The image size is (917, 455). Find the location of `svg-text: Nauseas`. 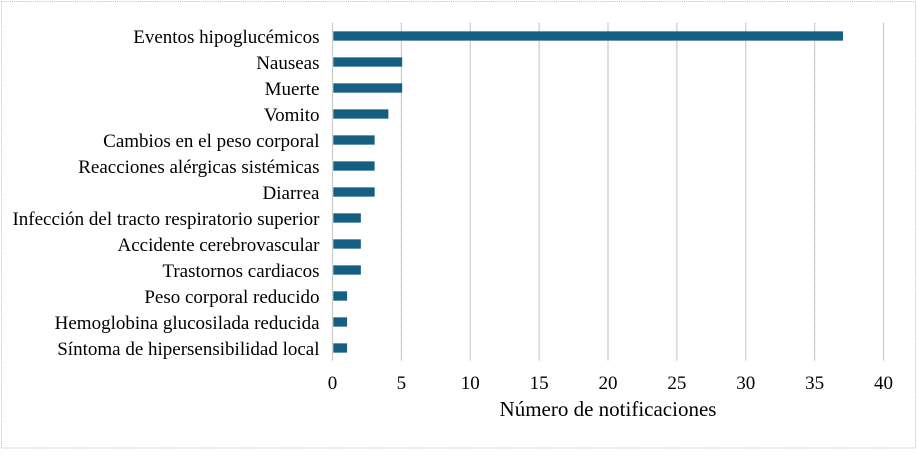

svg-text: Nauseas is located at coordinates (287, 63).